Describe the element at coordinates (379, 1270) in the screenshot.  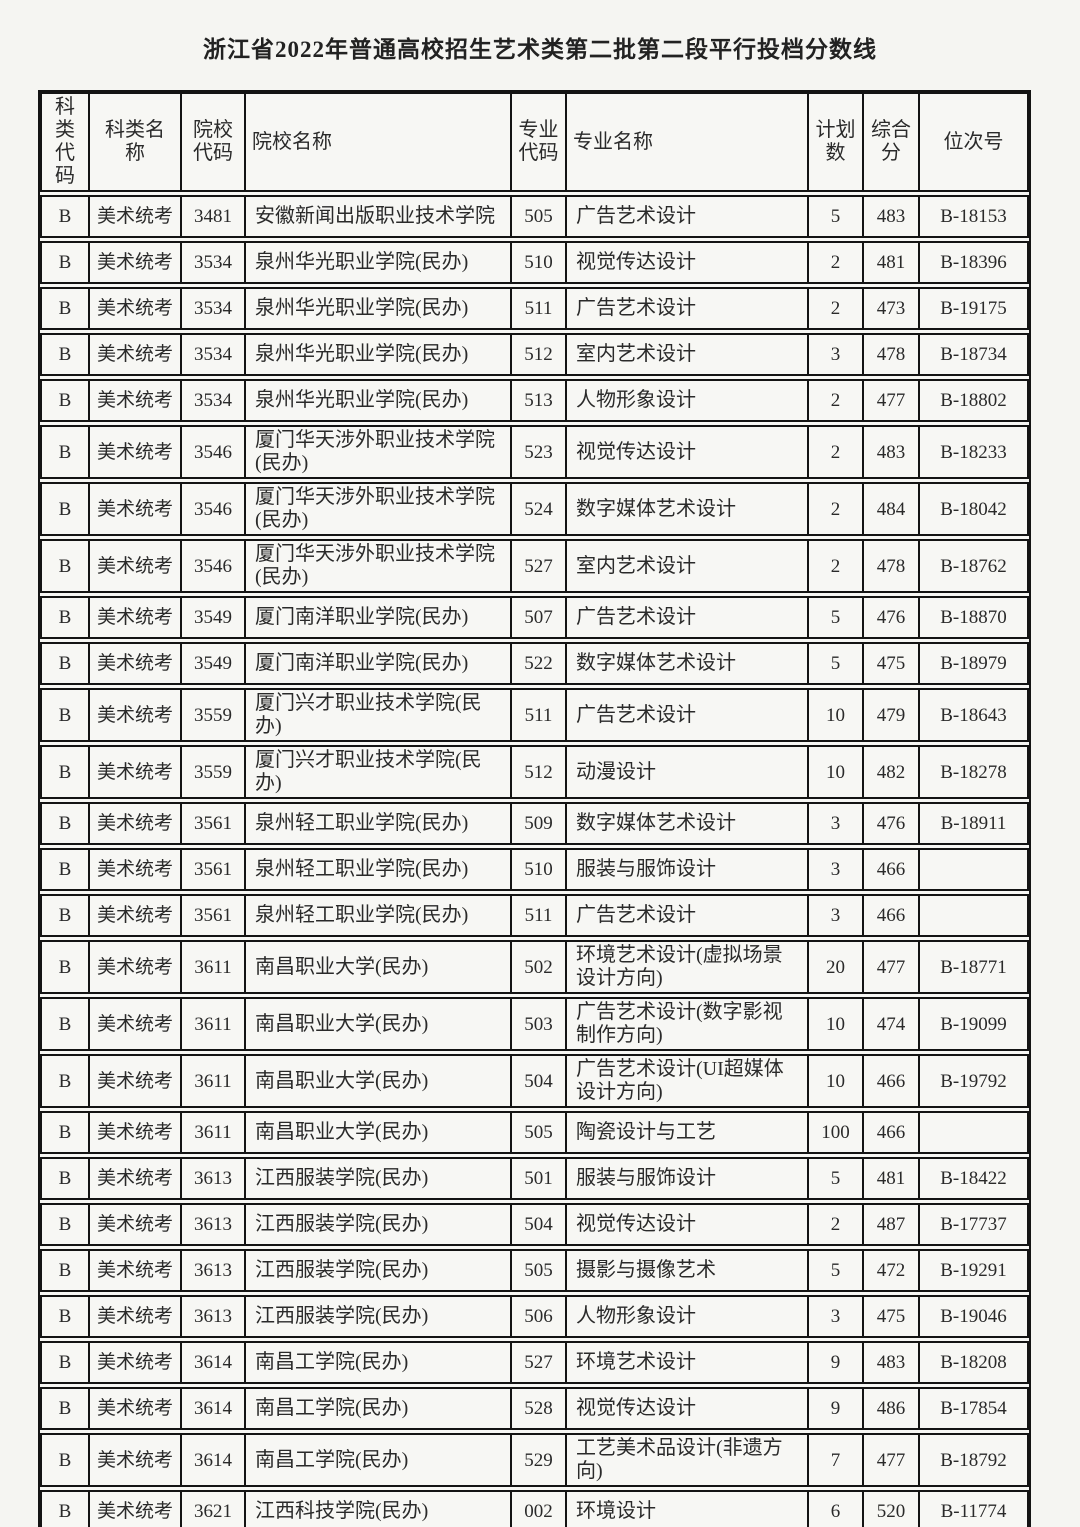
I see `cell-institution-name: 江西服装学院(民办)` at that location.